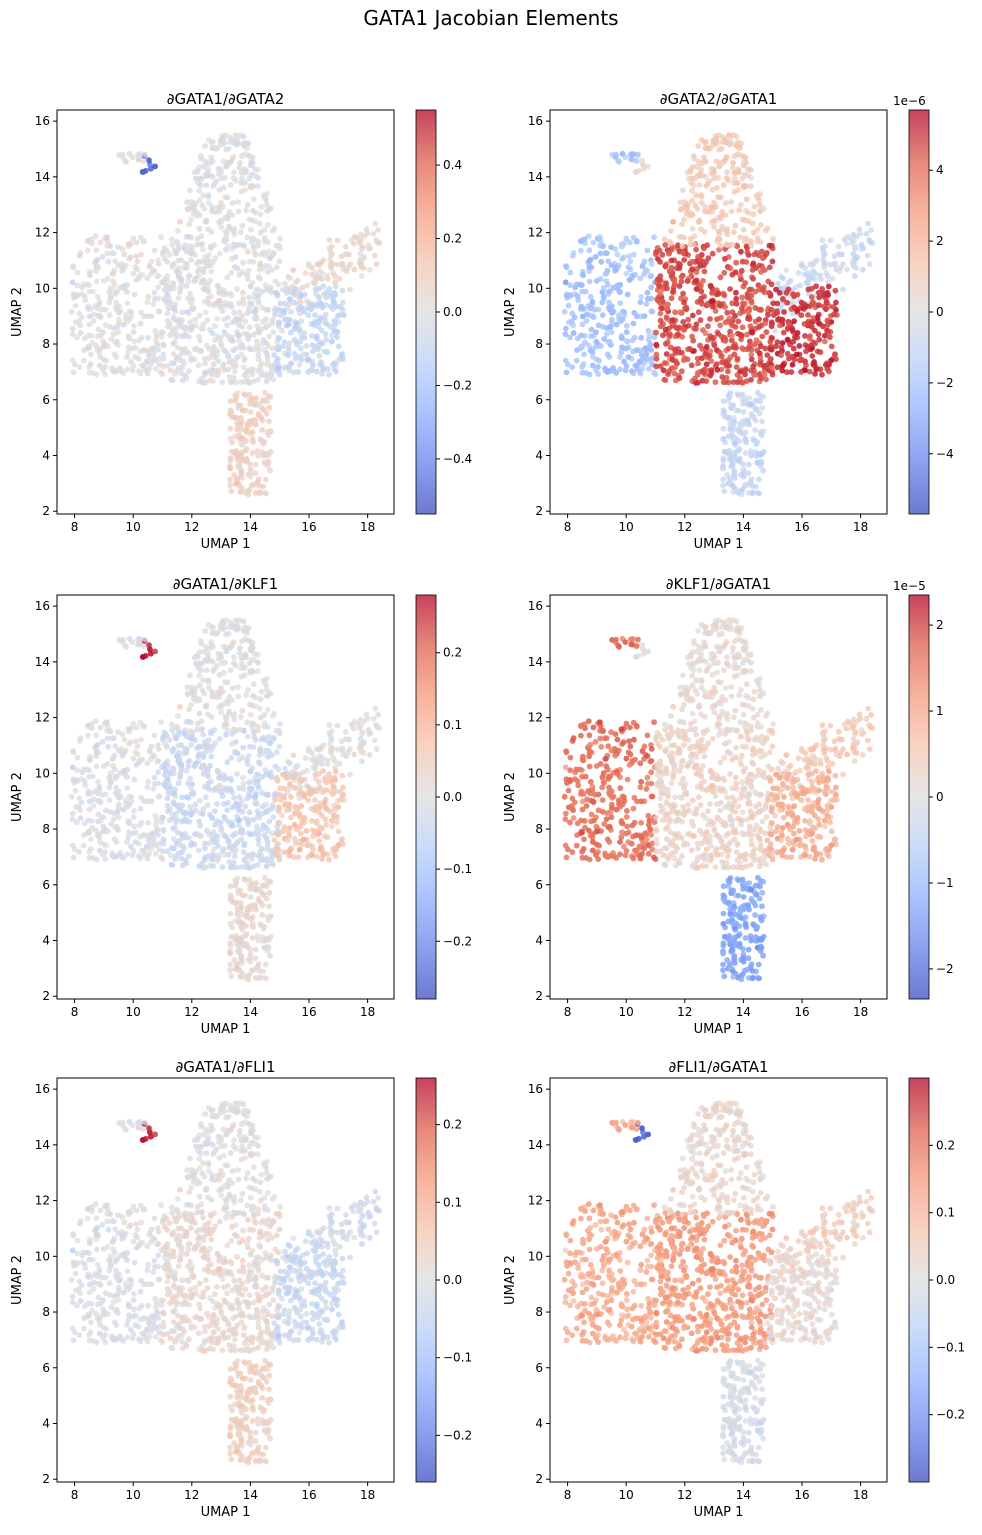 This screenshot has width=982, height=1535. Describe the element at coordinates (250, 1012) in the screenshot. I see `x-tick-label: 14` at that location.